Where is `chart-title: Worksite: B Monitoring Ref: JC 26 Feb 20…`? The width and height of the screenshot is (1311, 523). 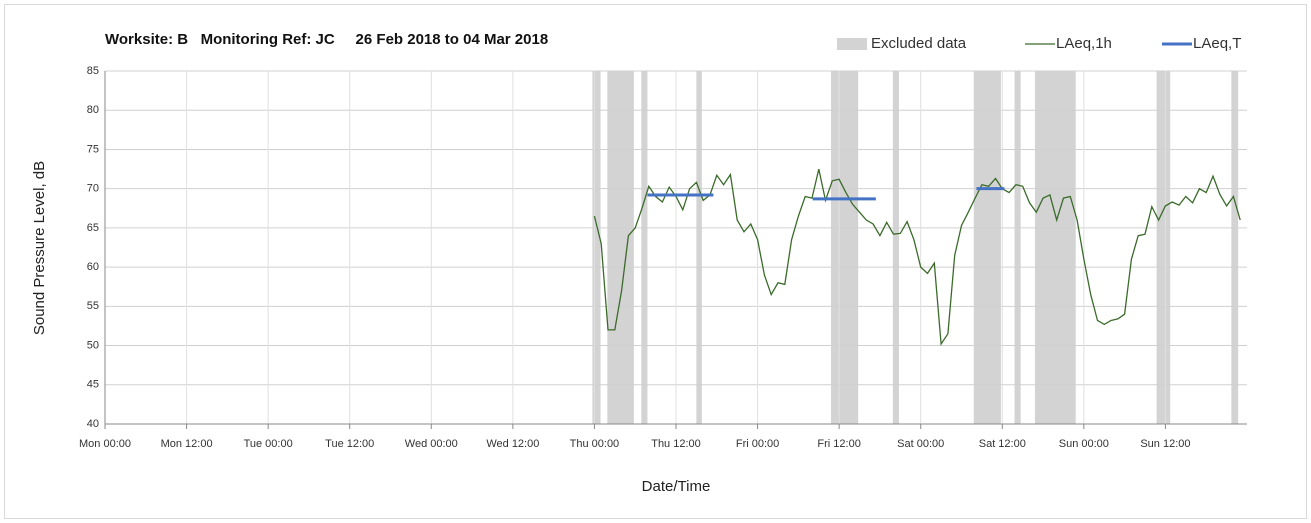
chart-title: Worksite: B Monitoring Ref: JC 26 Feb 20… is located at coordinates (326, 39).